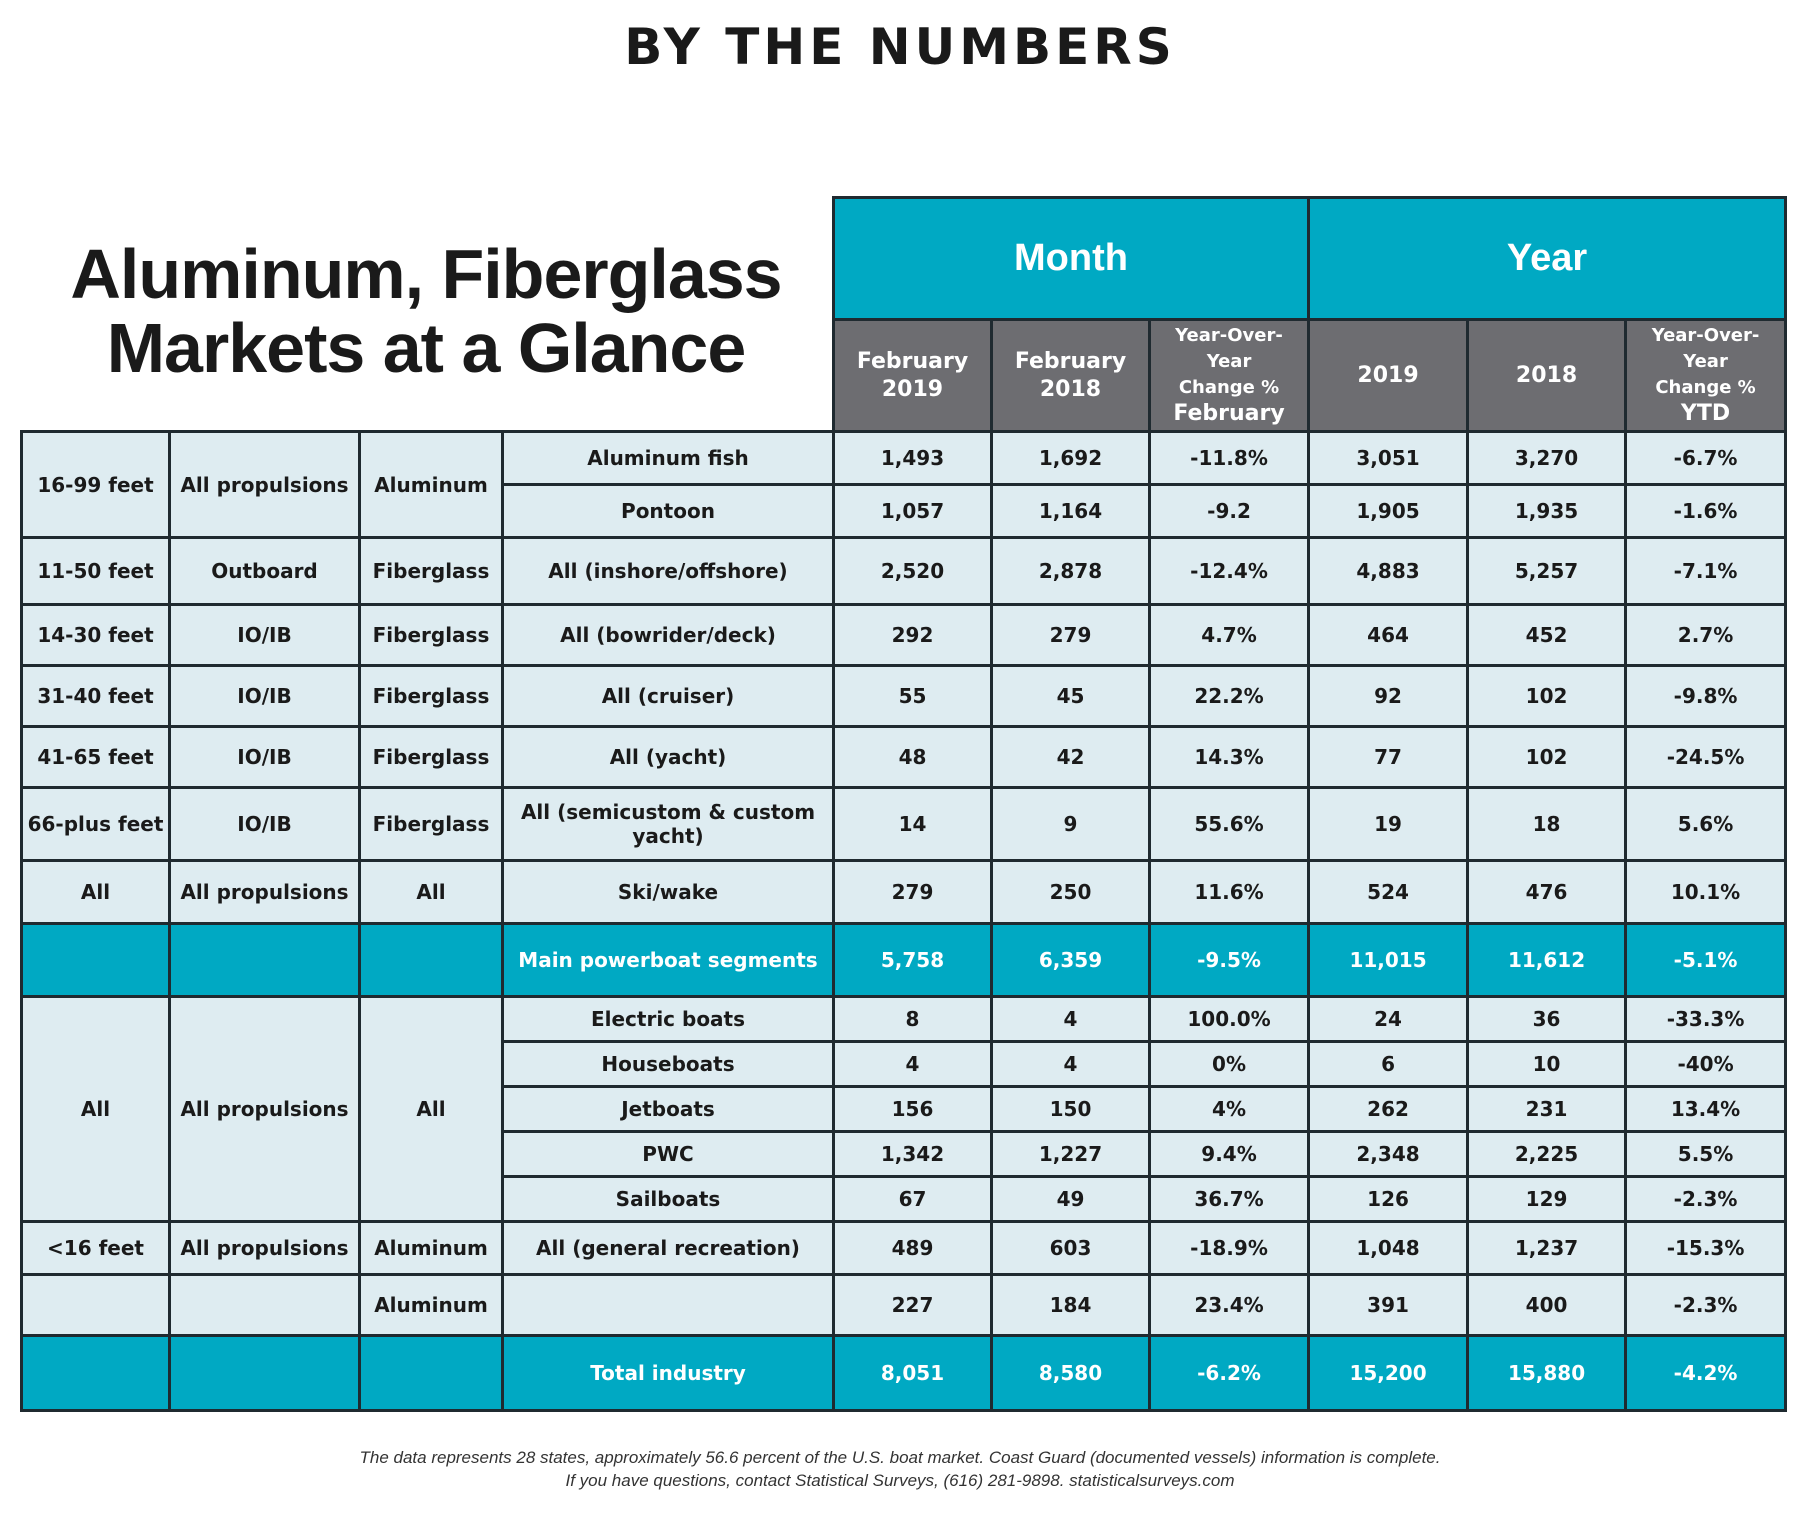 This screenshot has height=1516, width=1800. I want to click on y2019-cell: 464, so click(1388, 635).